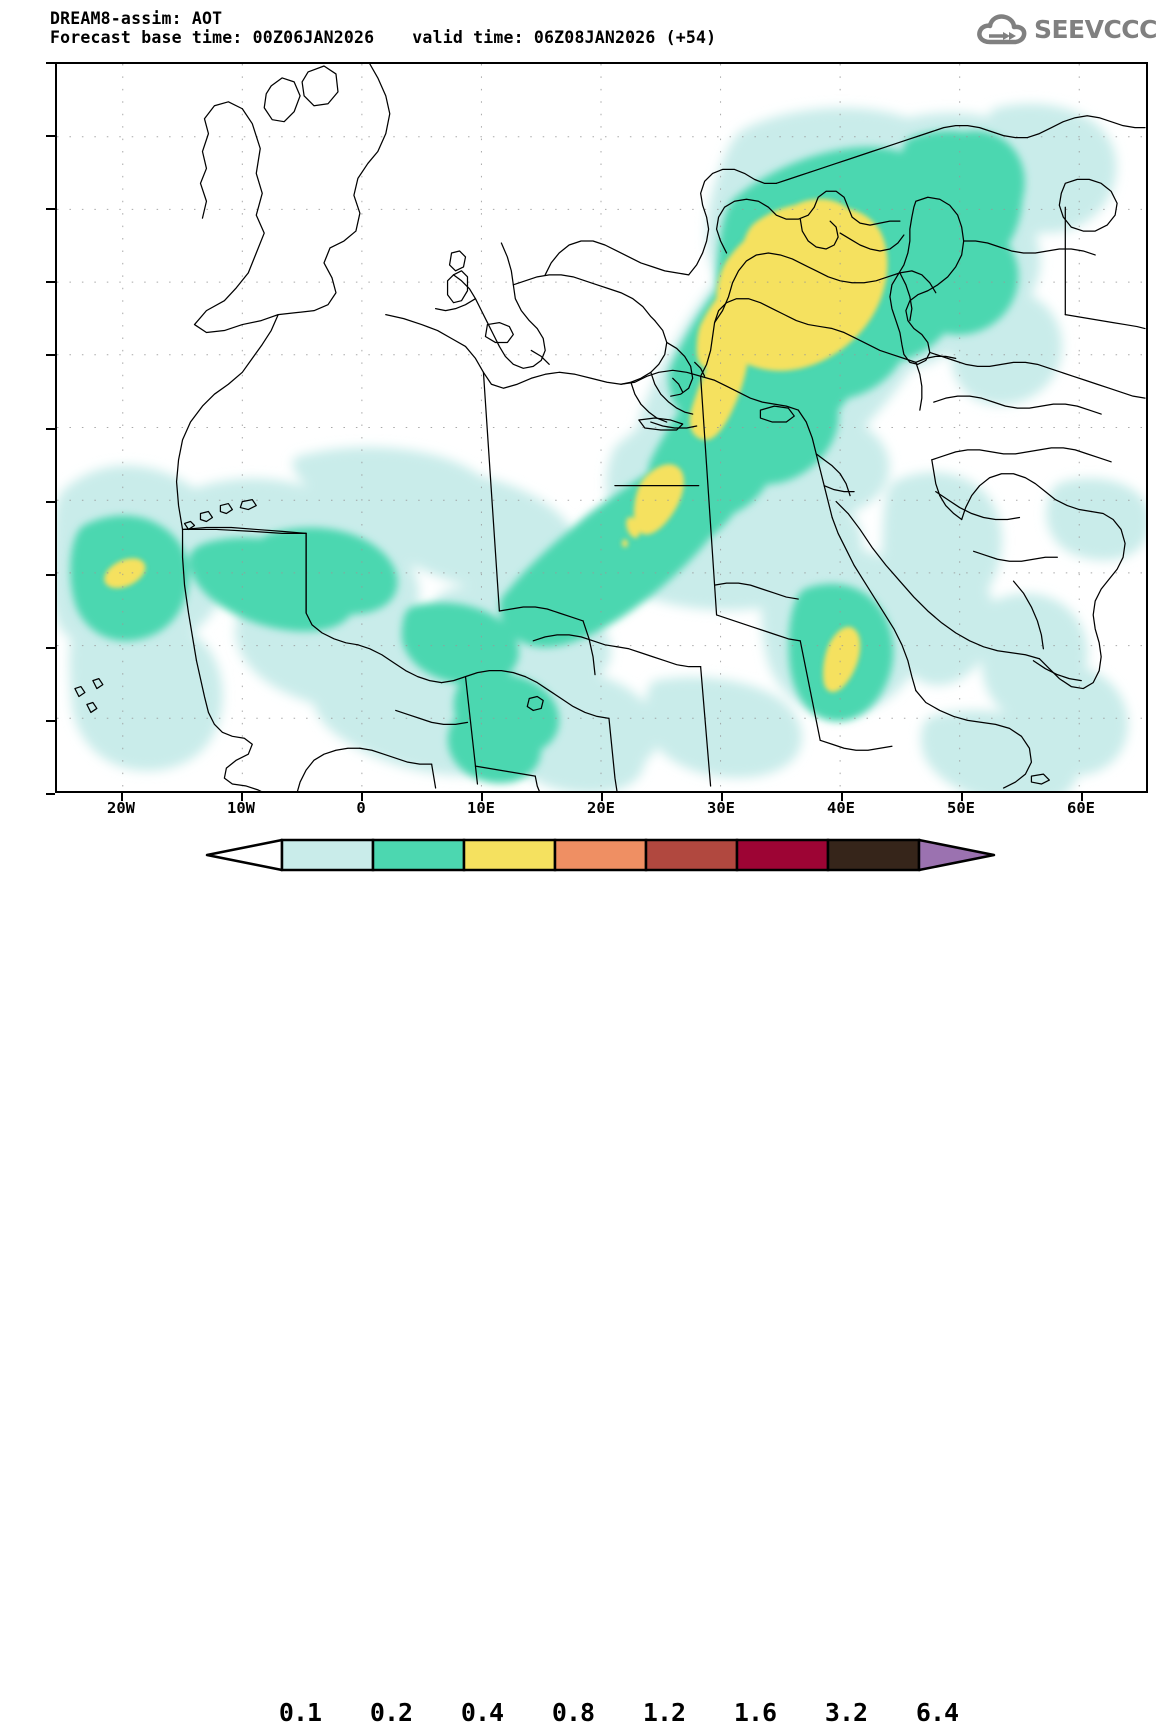  Describe the element at coordinates (391, 1712) in the screenshot. I see `colorbar-label-0.2: 0.2` at that location.